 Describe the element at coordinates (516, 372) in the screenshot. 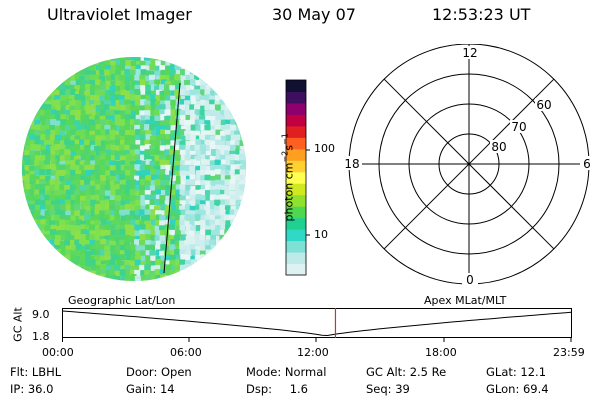

I see `glat-field: GLat: 12.1` at that location.